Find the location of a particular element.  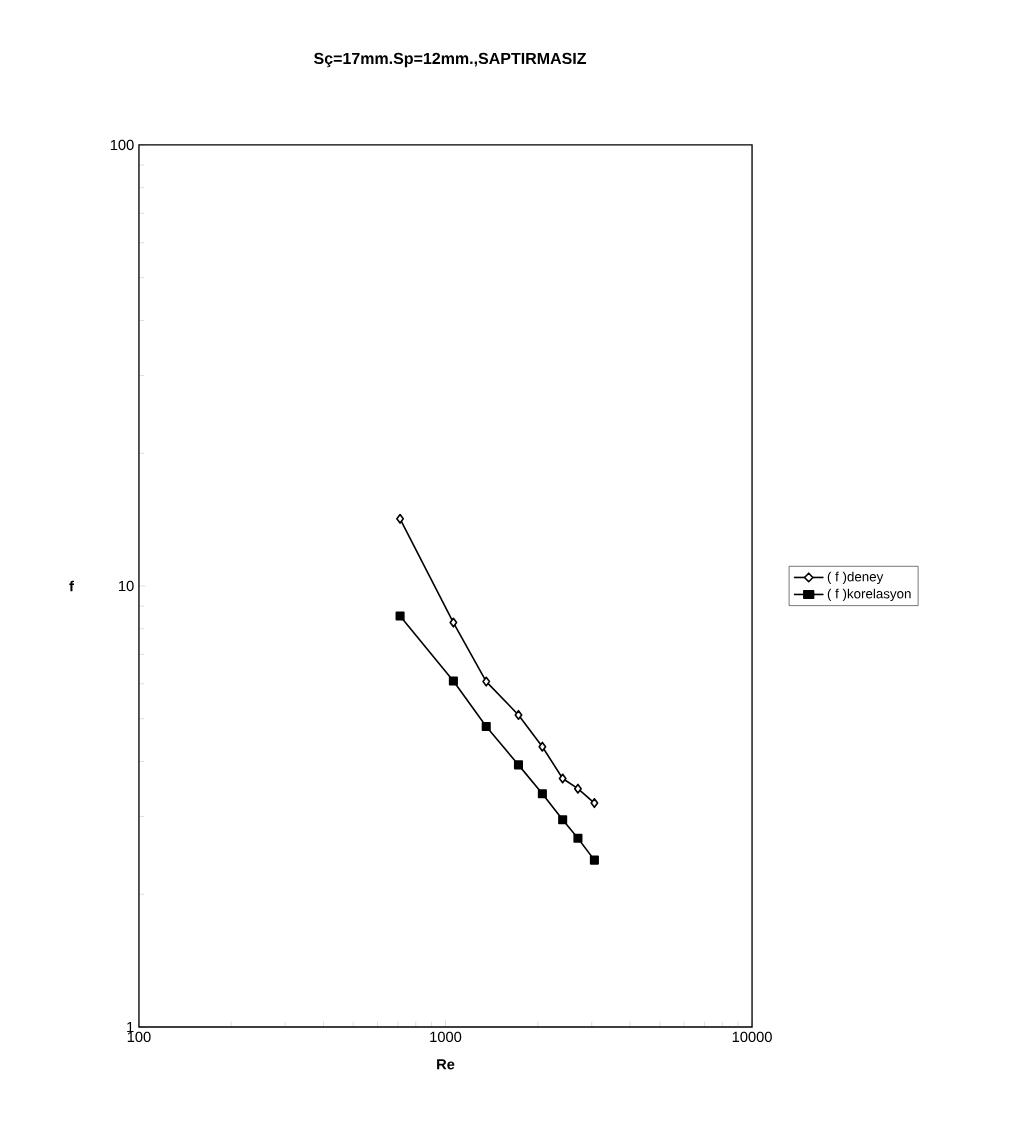

y-tick-label: 1 is located at coordinates (130, 1027).